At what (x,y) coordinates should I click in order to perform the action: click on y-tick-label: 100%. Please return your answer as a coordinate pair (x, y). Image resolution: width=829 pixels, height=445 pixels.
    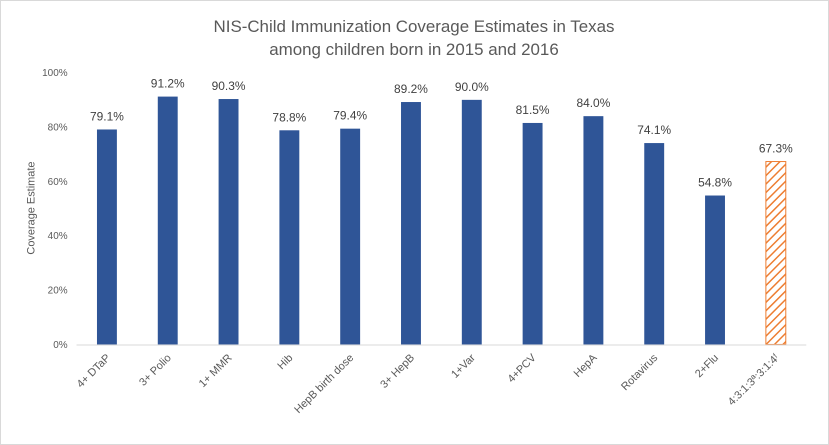
    Looking at the image, I should click on (55, 73).